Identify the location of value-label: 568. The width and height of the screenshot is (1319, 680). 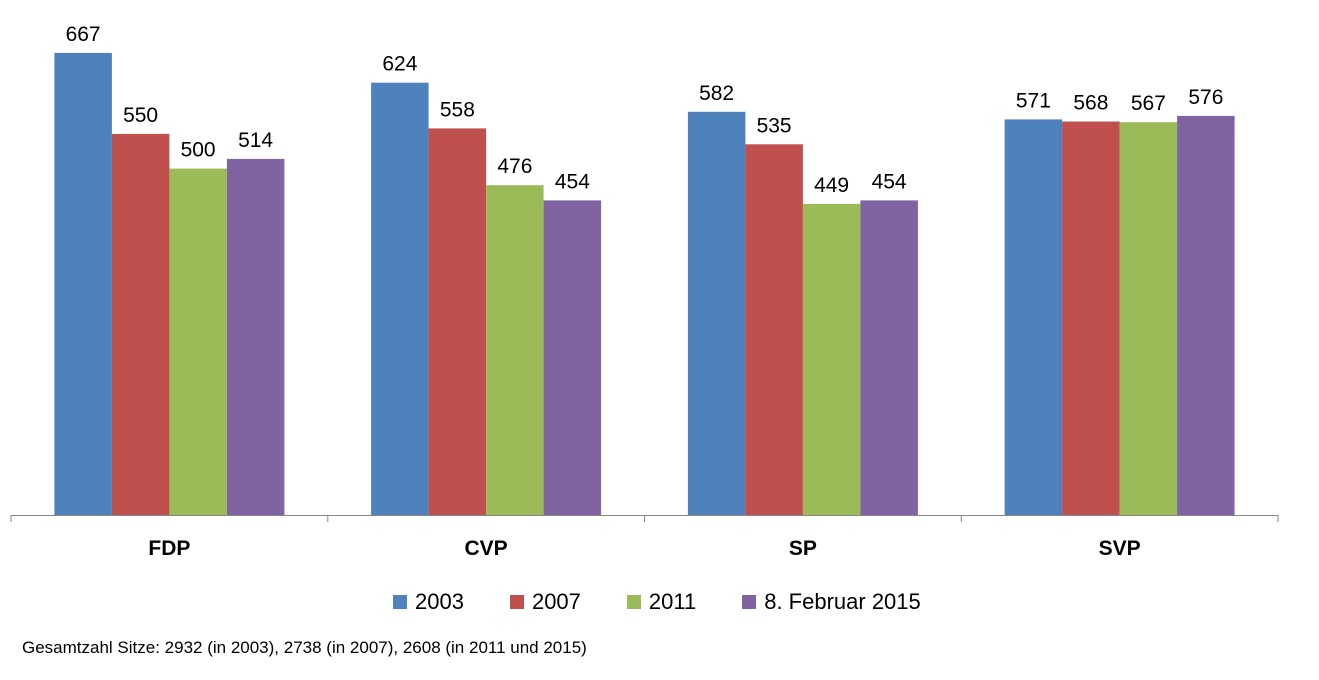
(1090, 103).